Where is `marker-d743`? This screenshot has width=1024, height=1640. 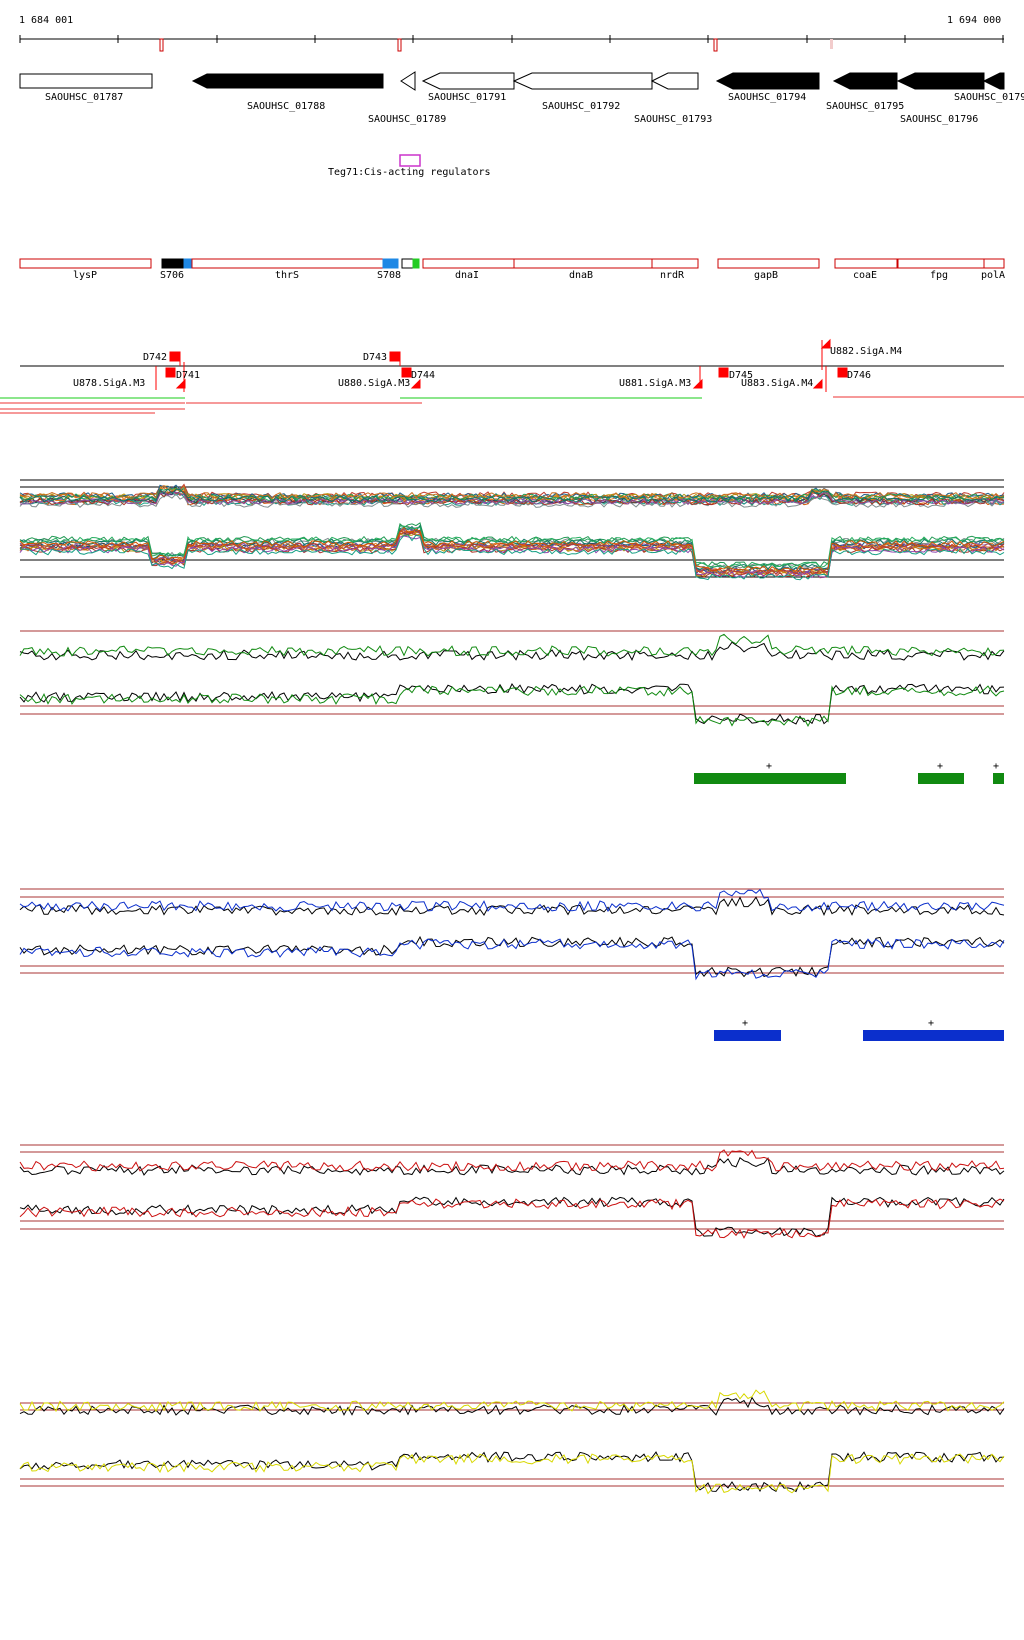 marker-d743 is located at coordinates (395, 356).